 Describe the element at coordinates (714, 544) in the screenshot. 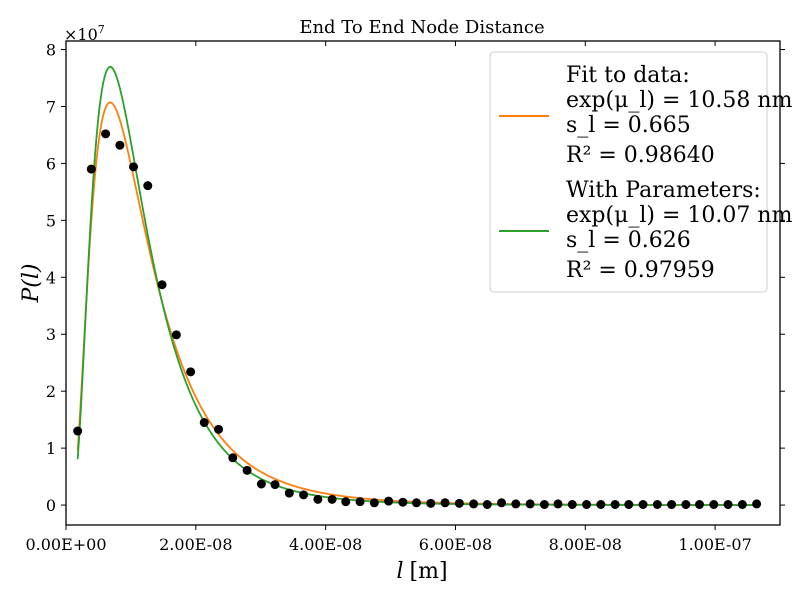

I see `x-tick-label: 1.00E-07` at that location.